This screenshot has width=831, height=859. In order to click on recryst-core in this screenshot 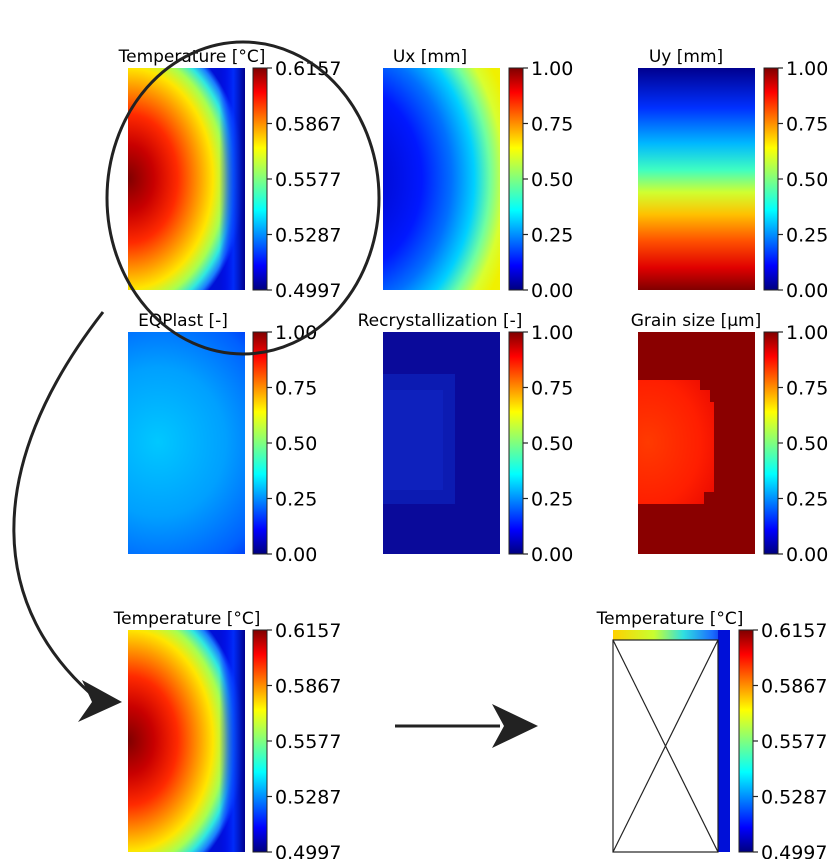, I will do `click(413, 440)`.